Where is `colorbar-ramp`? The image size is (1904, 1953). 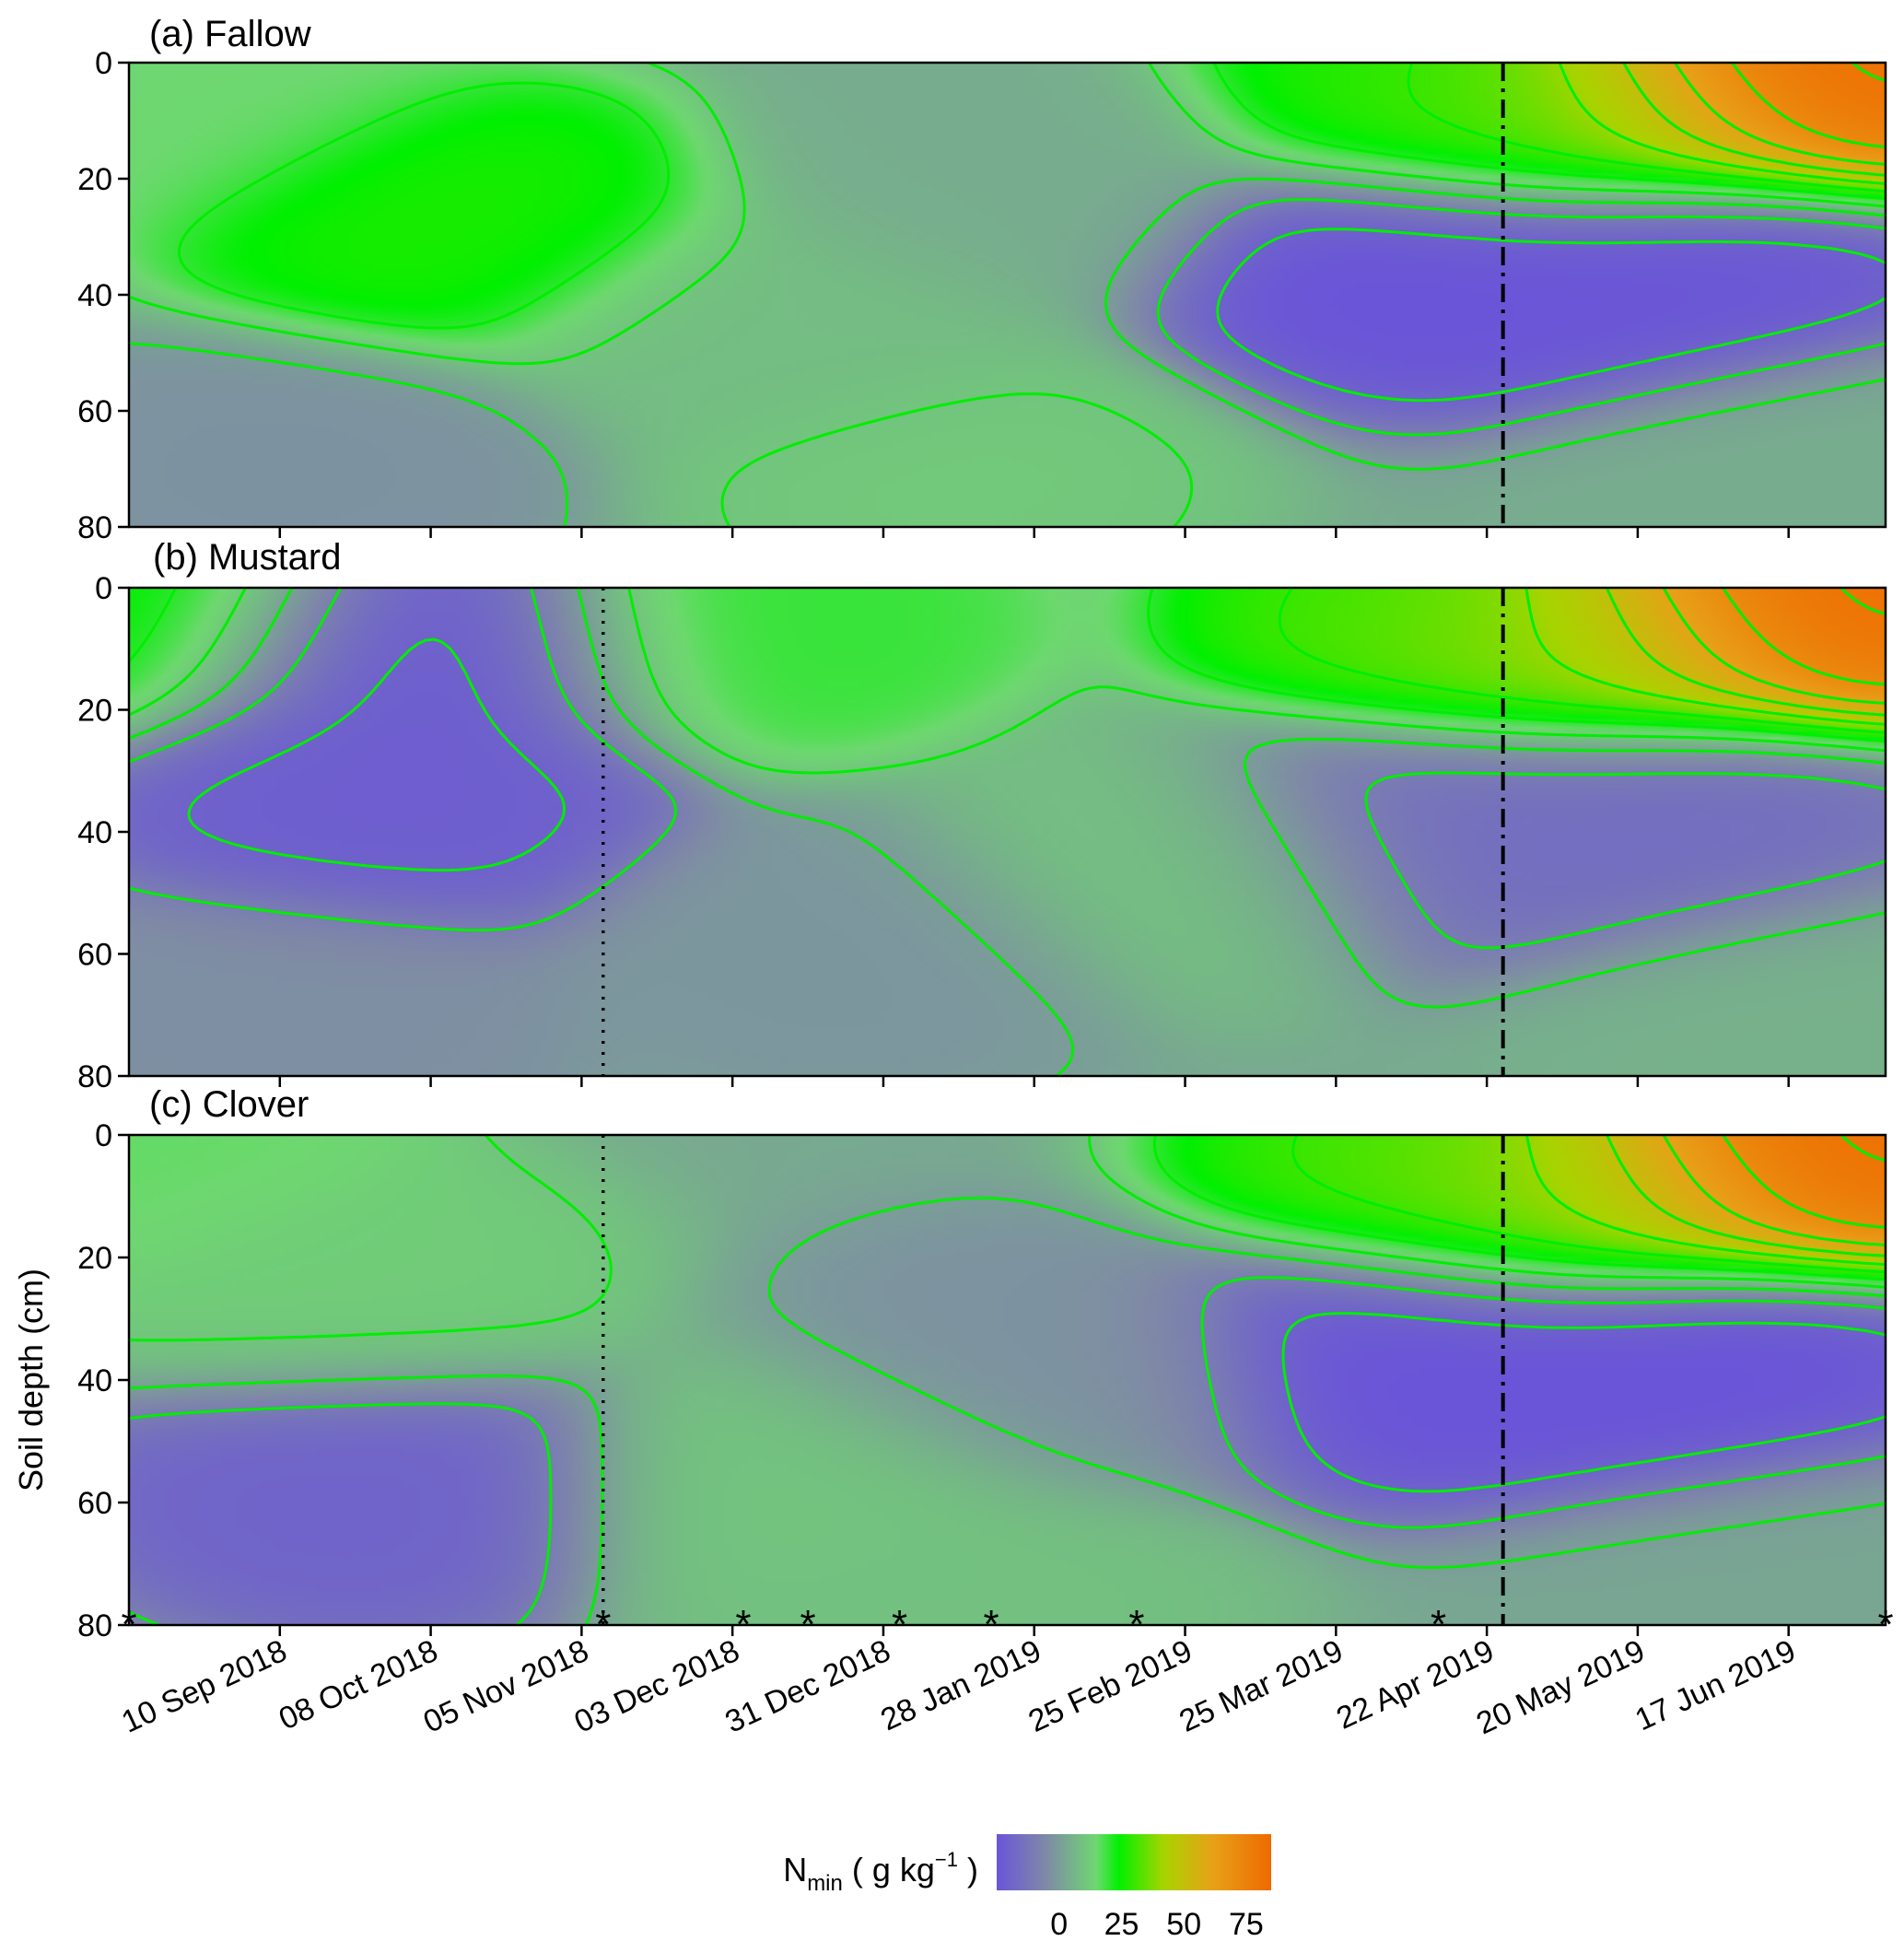
colorbar-ramp is located at coordinates (1134, 1862).